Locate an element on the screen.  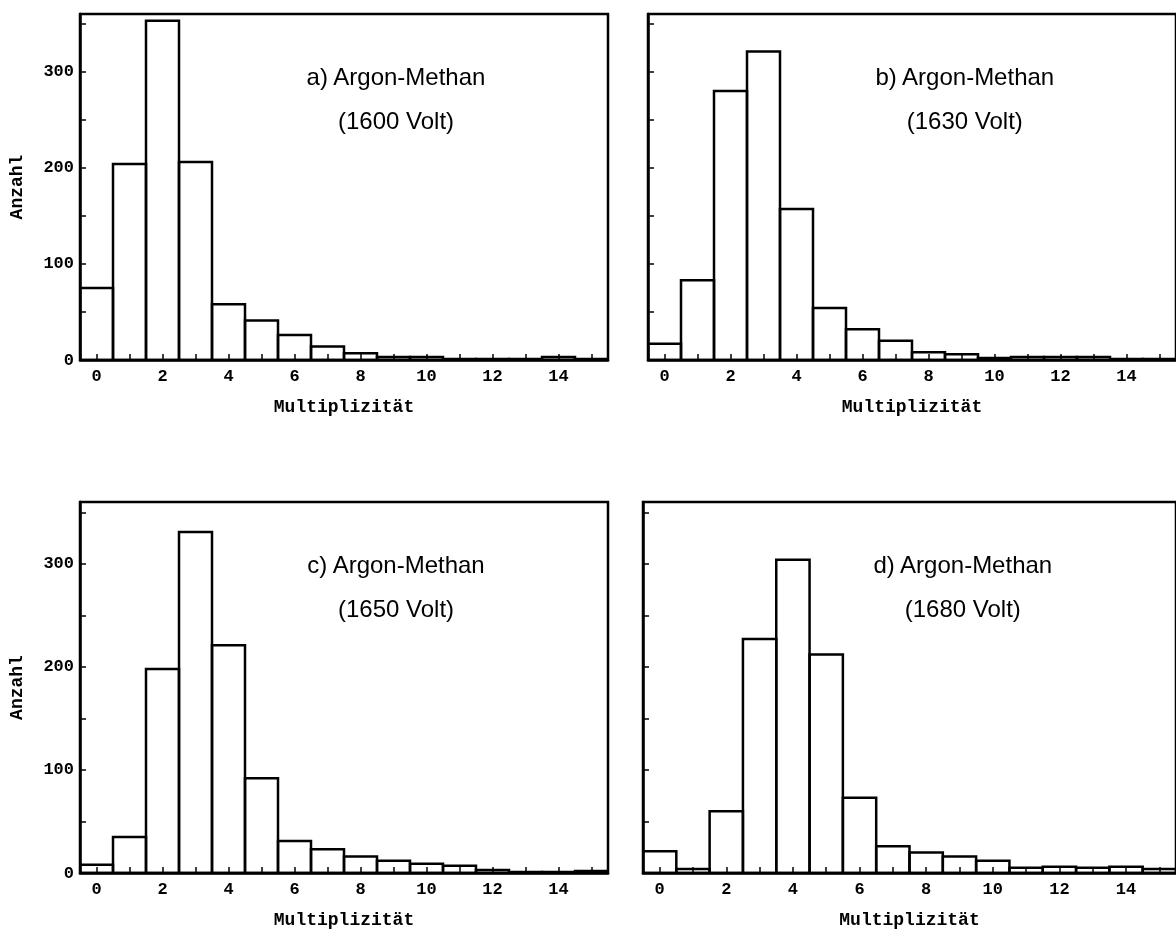
annotation: (1630 Volt) is located at coordinates (964, 120).